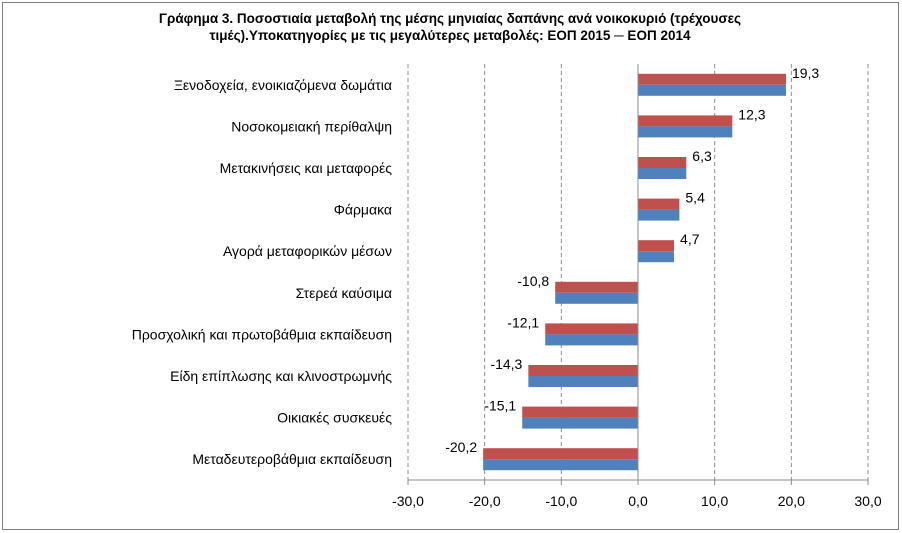 The width and height of the screenshot is (902, 533). What do you see at coordinates (690, 239) in the screenshot?
I see `data-label: 4,7` at bounding box center [690, 239].